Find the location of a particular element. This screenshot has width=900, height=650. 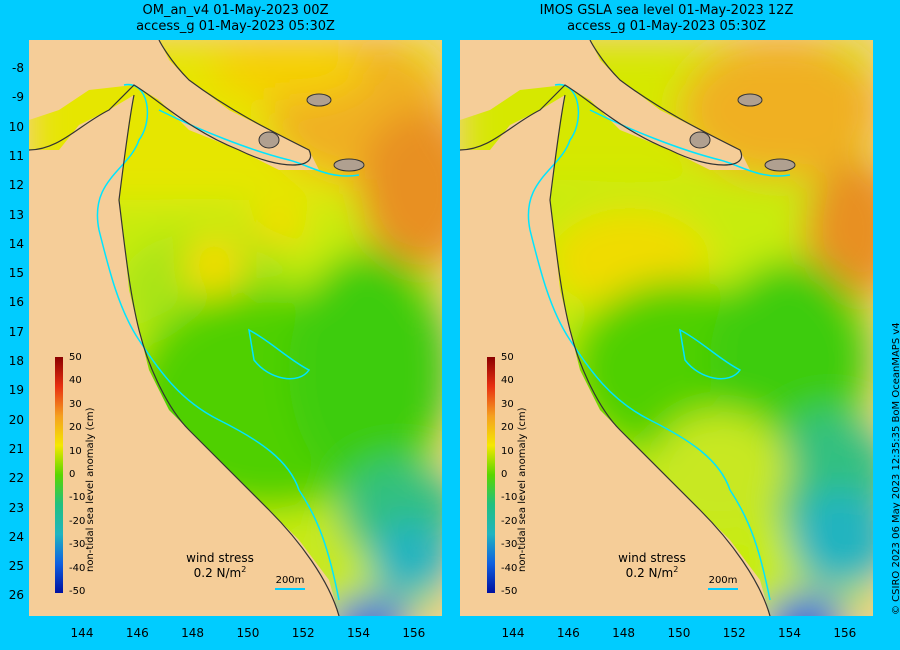

lat-tick-label: 15 is located at coordinates (16, 273).